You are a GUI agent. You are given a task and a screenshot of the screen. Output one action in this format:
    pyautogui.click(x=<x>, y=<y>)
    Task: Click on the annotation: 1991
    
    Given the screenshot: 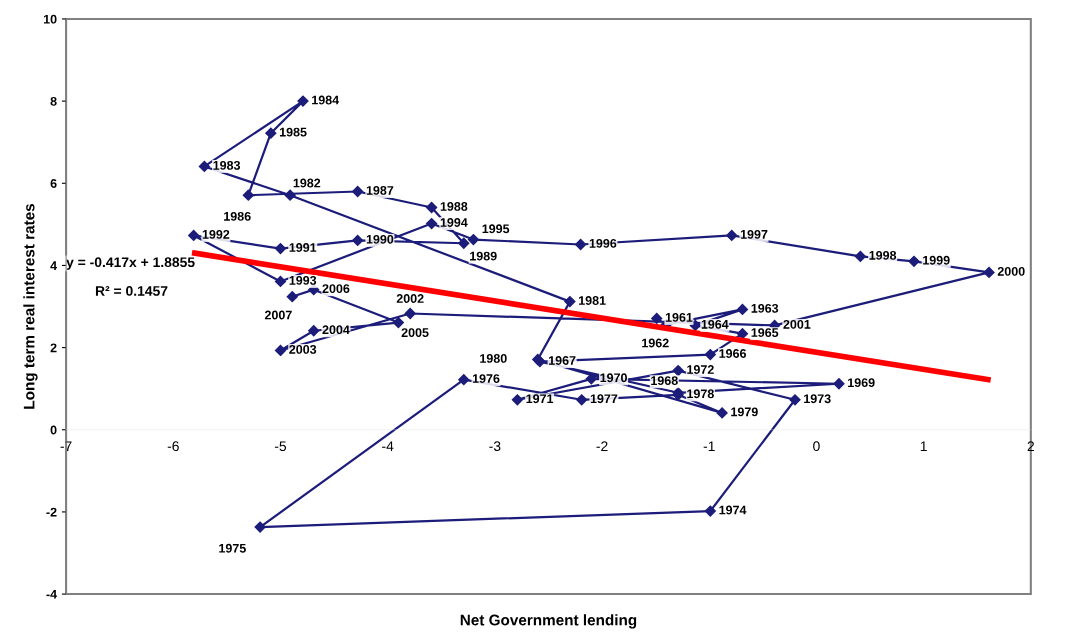 What is the action you would take?
    pyautogui.click(x=303, y=247)
    